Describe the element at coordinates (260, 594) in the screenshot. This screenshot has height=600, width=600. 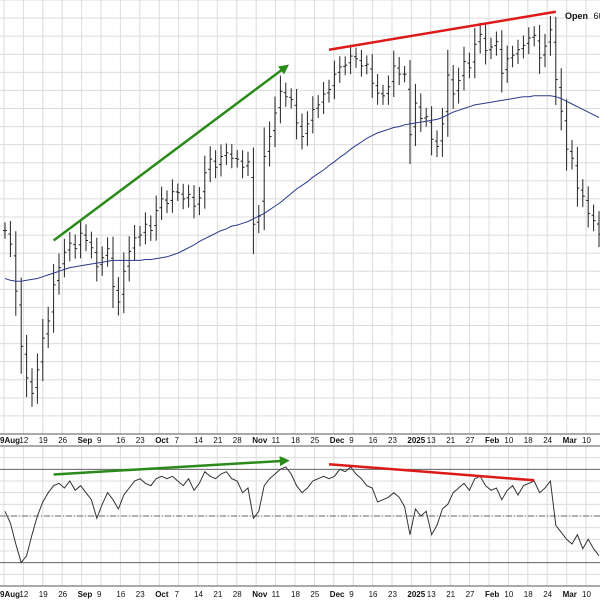
I see `x-axis-tick-label: Nov` at that location.